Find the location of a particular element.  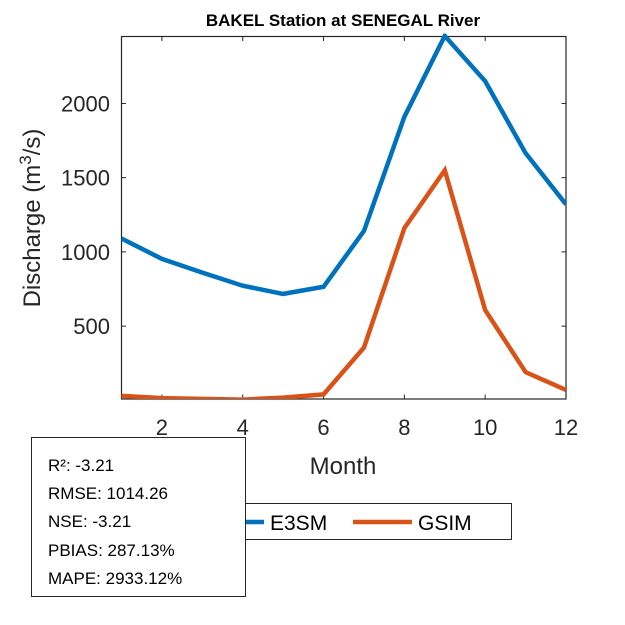

legend: E3SM GSIM is located at coordinates (356, 521).